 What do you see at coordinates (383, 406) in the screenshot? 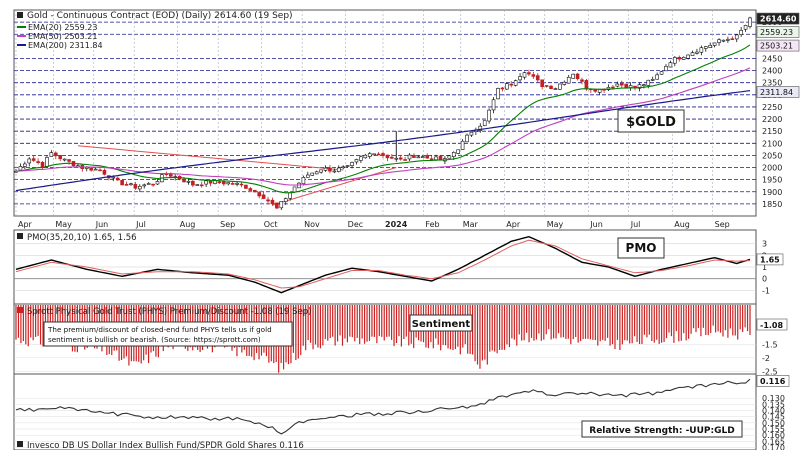
I see `rs-line` at bounding box center [383, 406].